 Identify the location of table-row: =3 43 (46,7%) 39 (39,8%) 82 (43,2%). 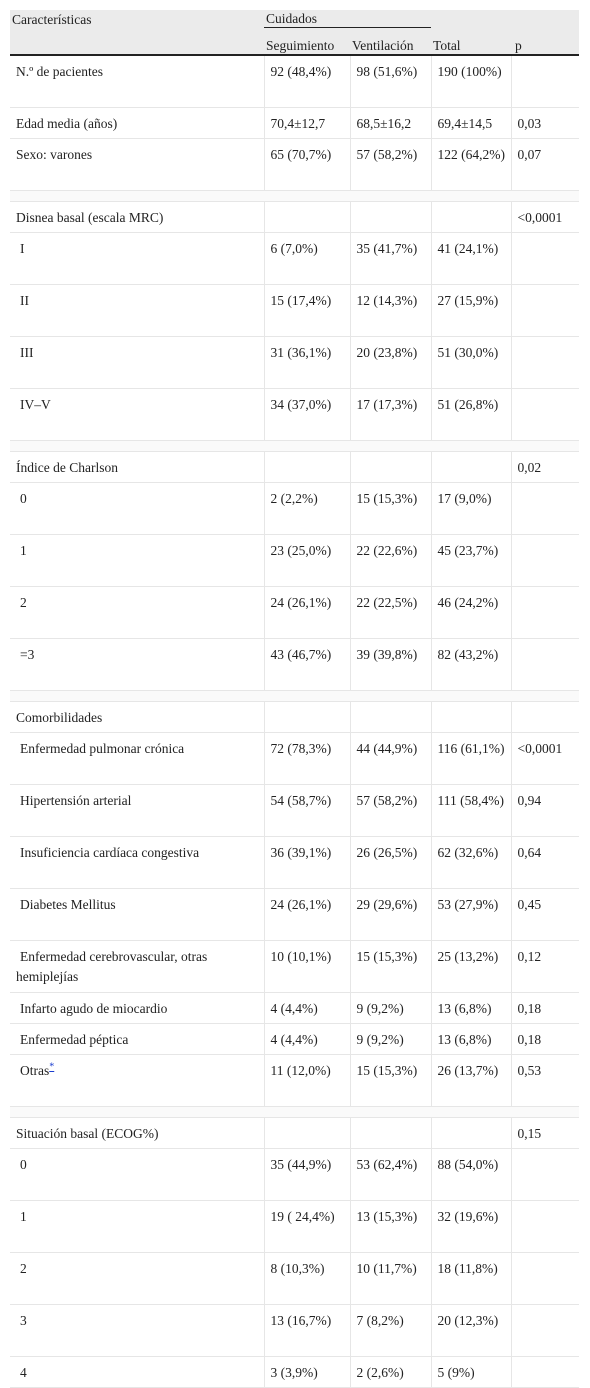
(295, 664).